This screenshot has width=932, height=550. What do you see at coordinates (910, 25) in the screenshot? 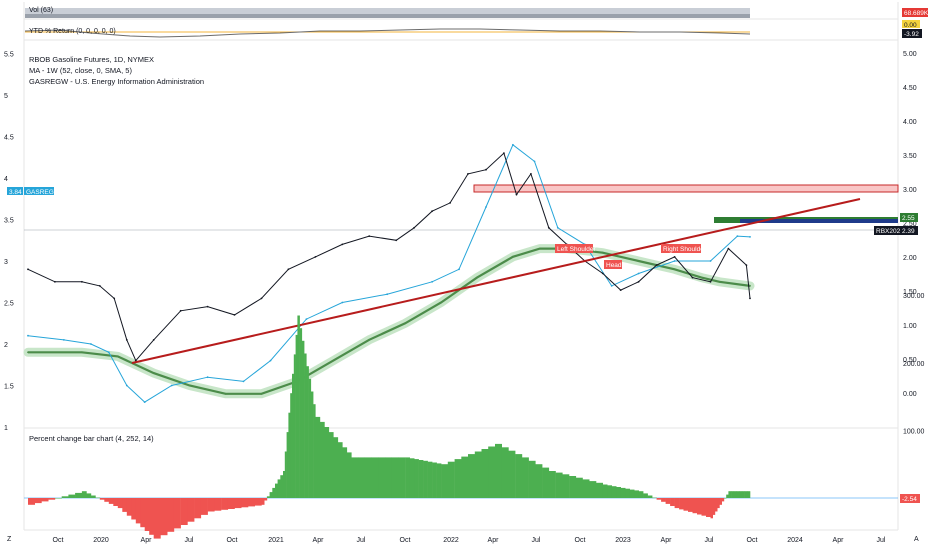
I see `ytd-badge-a: 0.00` at bounding box center [910, 25].